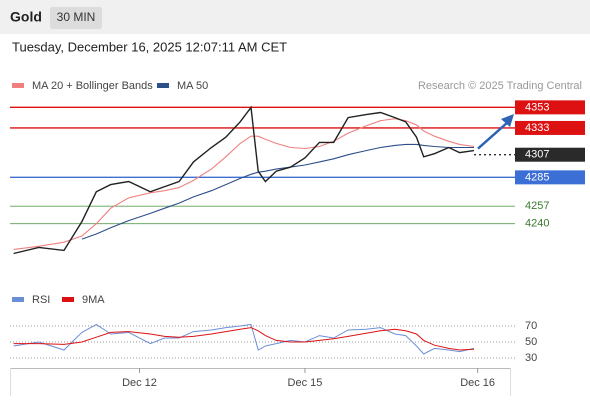 Image resolution: width=590 pixels, height=400 pixels. I want to click on level-label: 4257, so click(537, 206).